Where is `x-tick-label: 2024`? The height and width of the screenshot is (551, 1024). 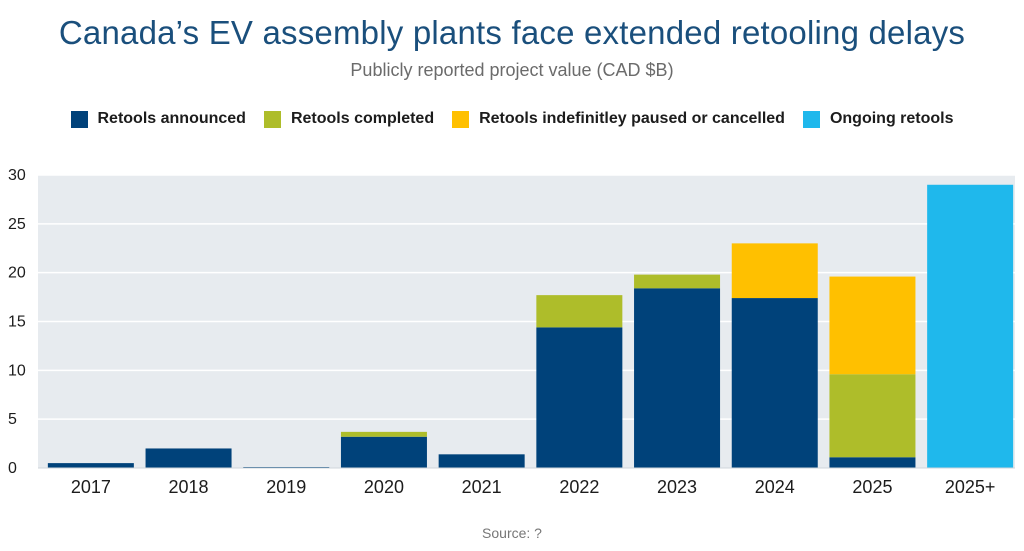
x-tick-label: 2024 is located at coordinates (775, 487).